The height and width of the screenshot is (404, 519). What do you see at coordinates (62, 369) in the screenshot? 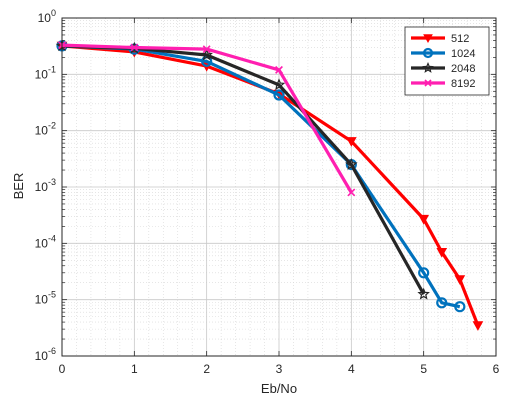
I see `x-tick-label: 0` at bounding box center [62, 369].